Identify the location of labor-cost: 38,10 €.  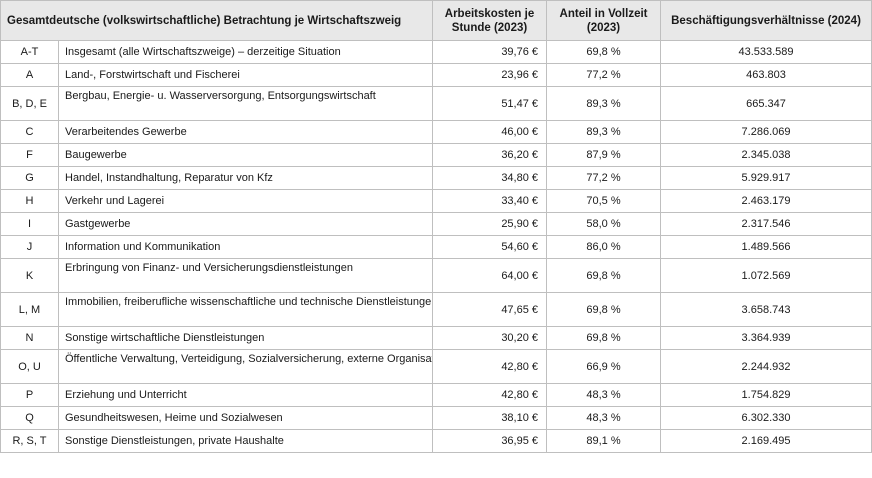
(490, 418).